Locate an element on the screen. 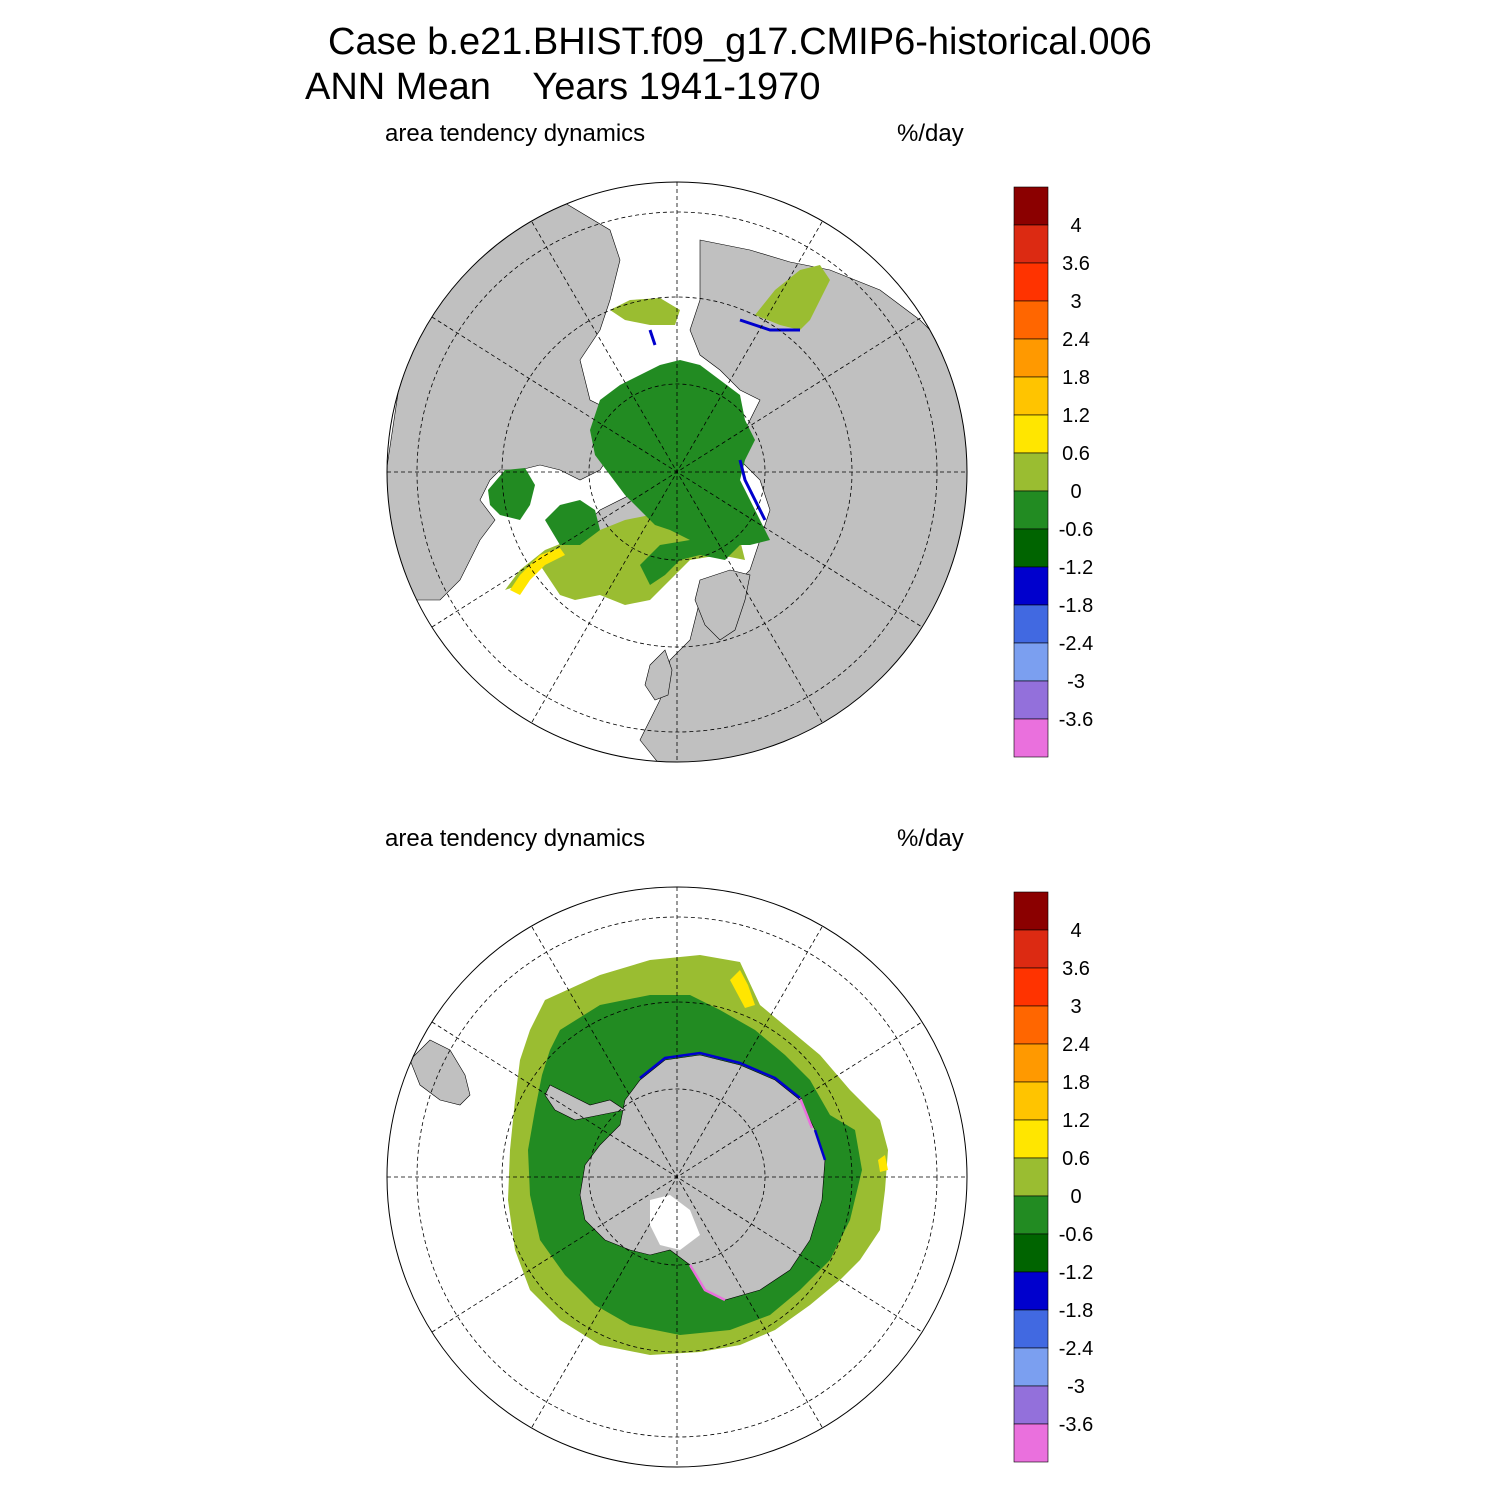 The width and height of the screenshot is (1500, 1500). south-panel-right-label: %/day is located at coordinates (930, 838).